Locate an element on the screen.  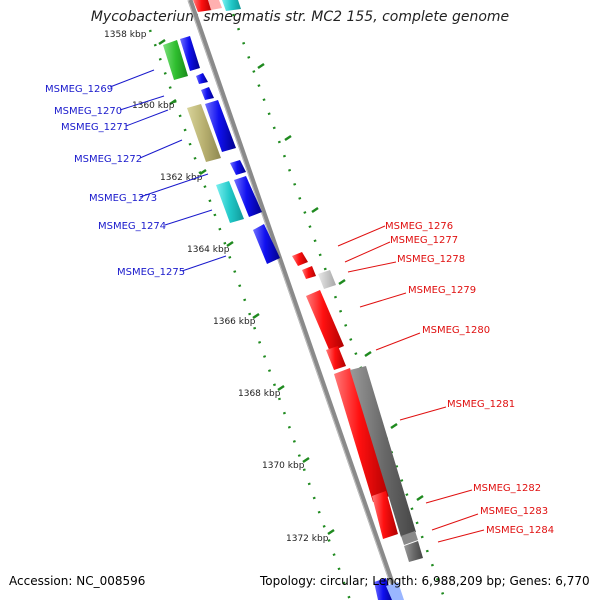
gene-feature-msmeg-1273a is located at coordinates (238, 167).